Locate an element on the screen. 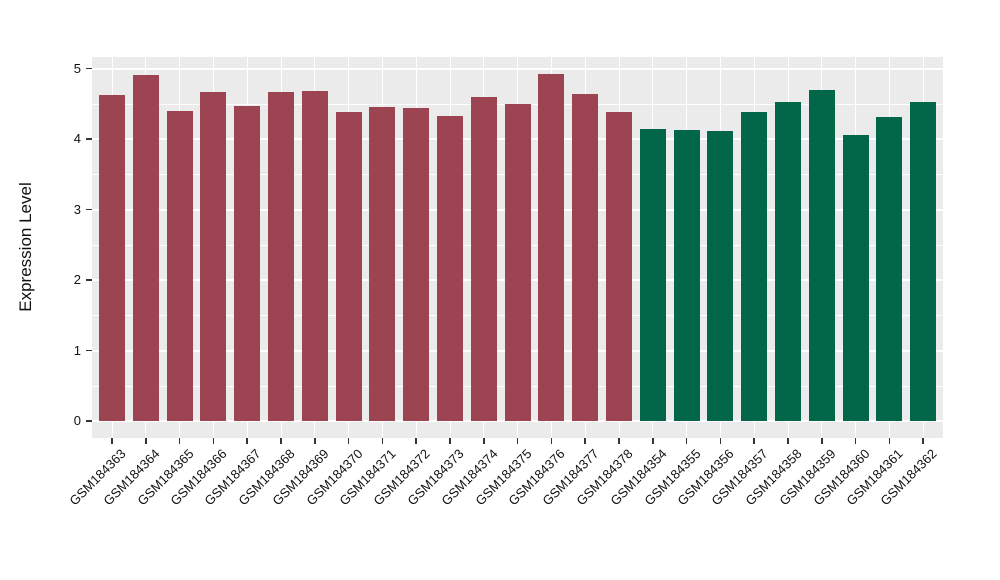  bar-GSM184365 is located at coordinates (179, 266).